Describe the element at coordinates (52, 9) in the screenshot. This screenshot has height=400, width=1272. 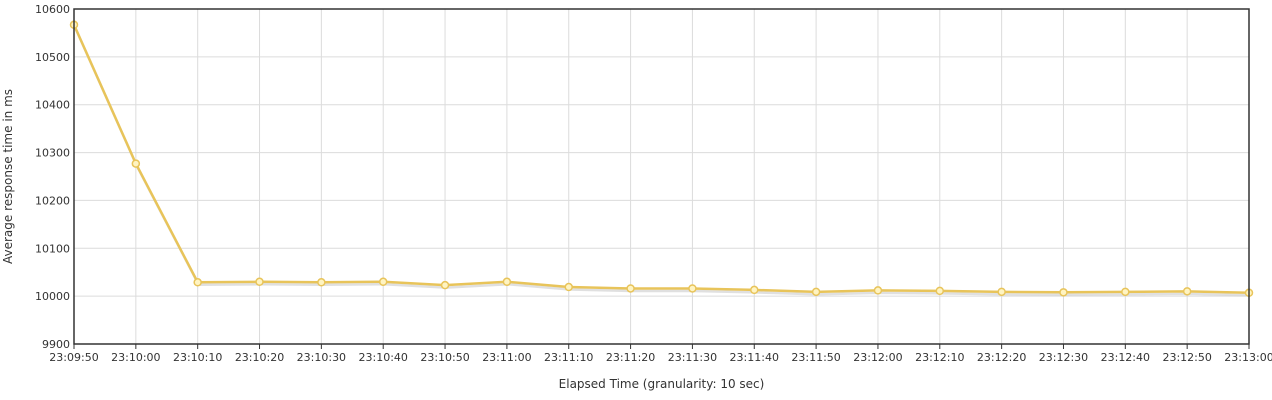
I see `y-tick-label: 10600` at that location.